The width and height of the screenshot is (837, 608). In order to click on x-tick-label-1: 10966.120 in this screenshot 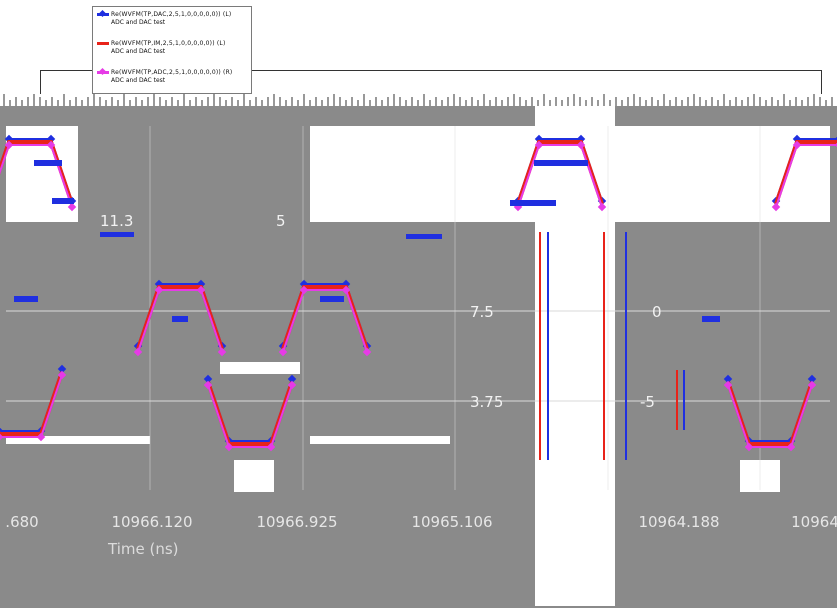, I will do `click(151, 522)`.